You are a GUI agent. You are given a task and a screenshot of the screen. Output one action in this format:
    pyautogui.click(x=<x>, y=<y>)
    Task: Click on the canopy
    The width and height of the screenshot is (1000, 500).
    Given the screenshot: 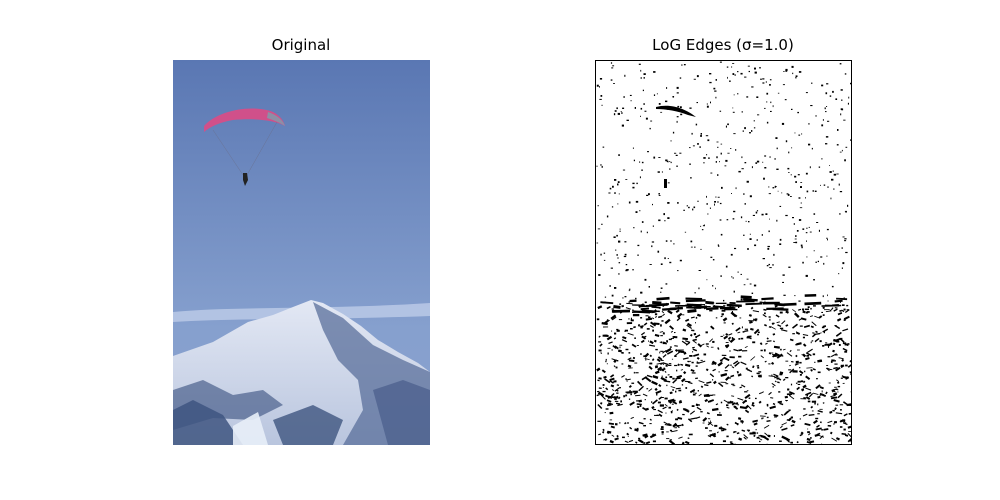 What is the action you would take?
    pyautogui.click(x=244, y=120)
    